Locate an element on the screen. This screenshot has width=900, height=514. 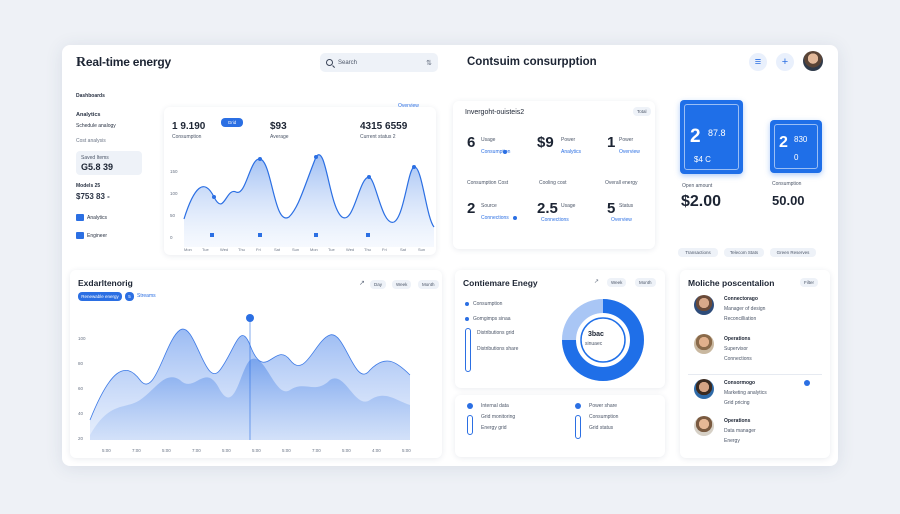
sidebar-saved-box: Saved Items G5.8 39 is located at coordinates (109, 163).